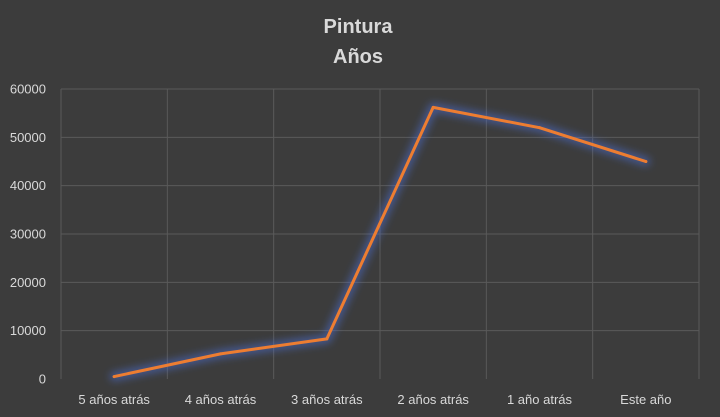 The image size is (720, 417). What do you see at coordinates (358, 57) in the screenshot?
I see `chart-subtitle: Años` at bounding box center [358, 57].